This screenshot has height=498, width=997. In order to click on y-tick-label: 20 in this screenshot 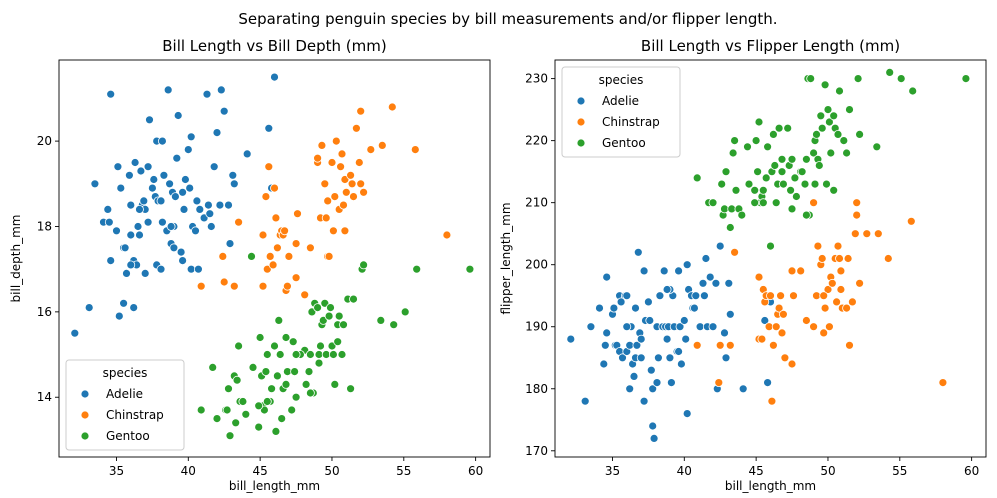, I will do `click(44, 141)`.